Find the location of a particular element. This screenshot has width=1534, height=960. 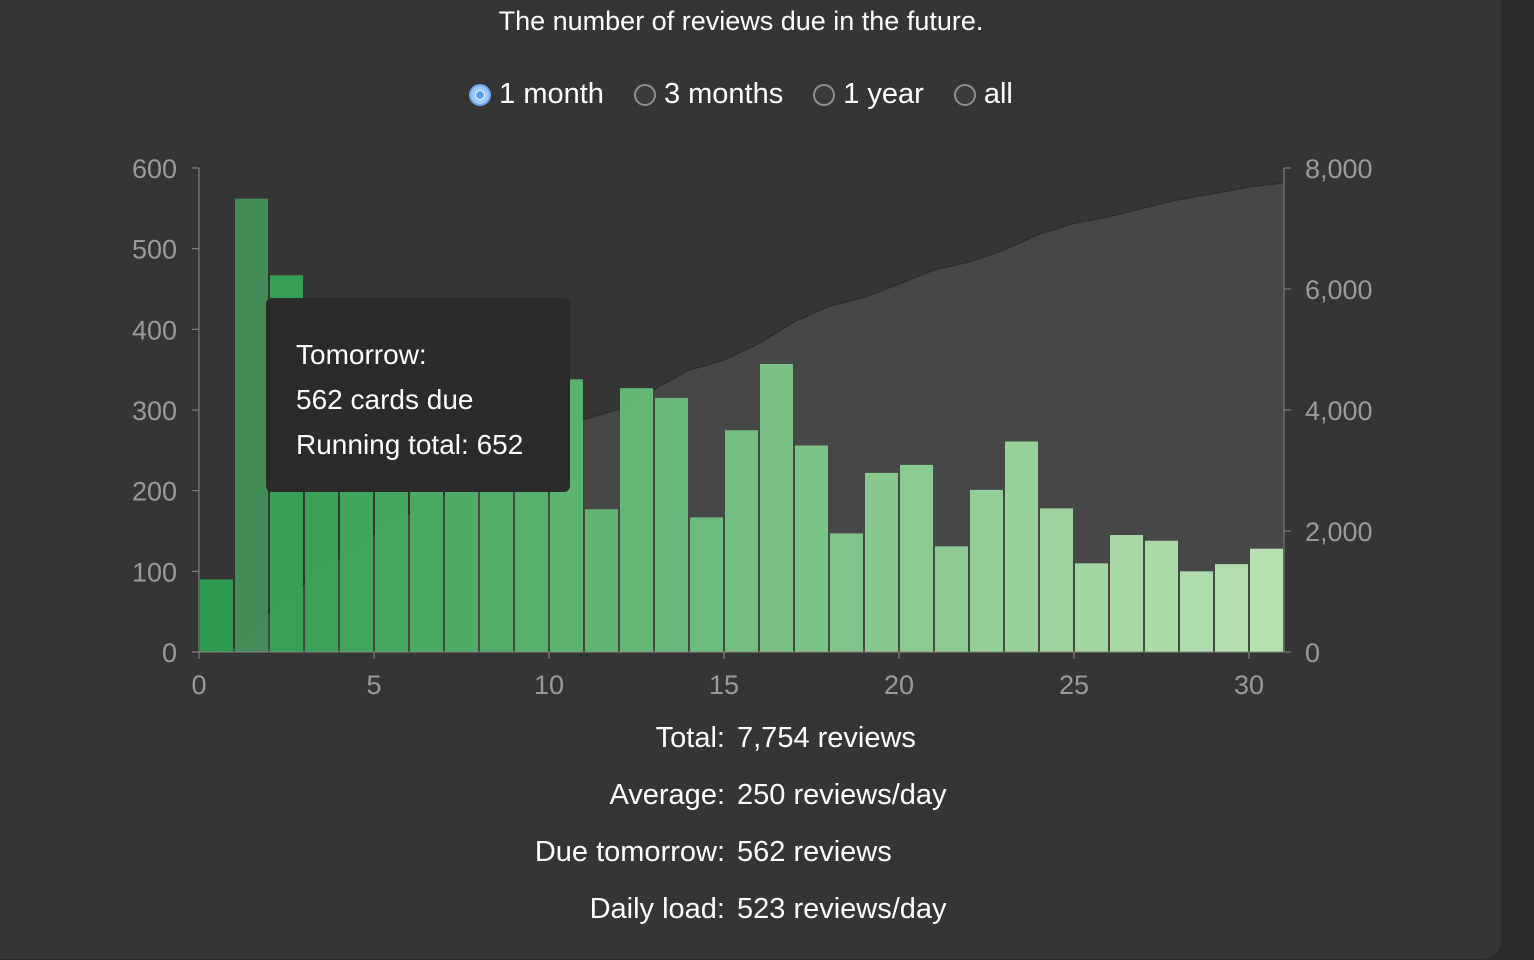

range-option-label: all is located at coordinates (998, 94).